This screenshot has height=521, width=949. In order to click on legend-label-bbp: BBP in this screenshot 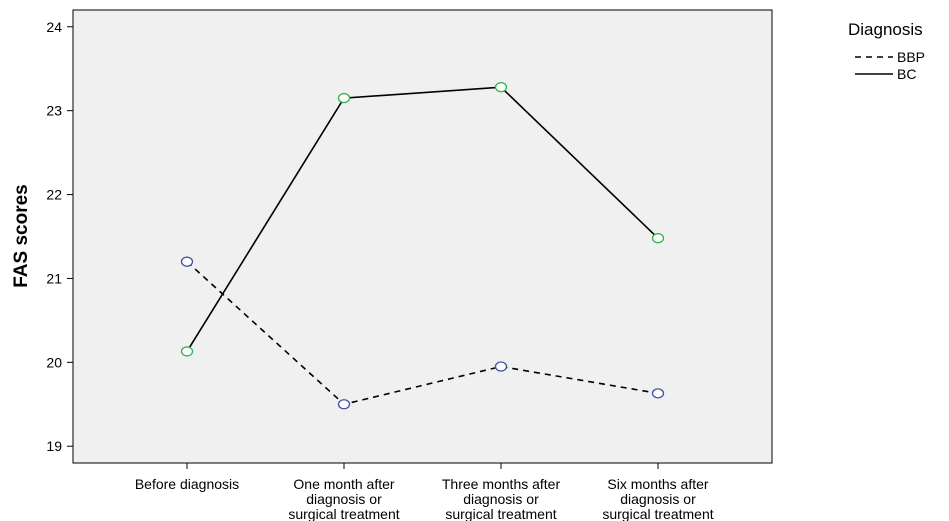, I will do `click(911, 57)`.